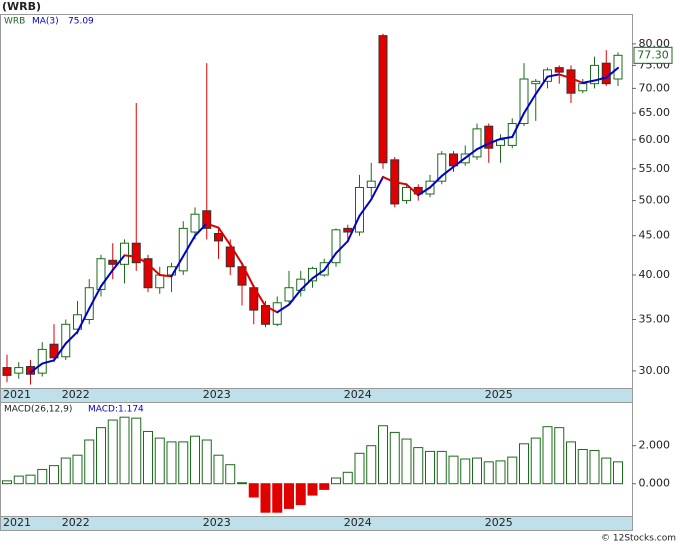 The image size is (680, 550). I want to click on chart-title: (WRB), so click(21, 6).